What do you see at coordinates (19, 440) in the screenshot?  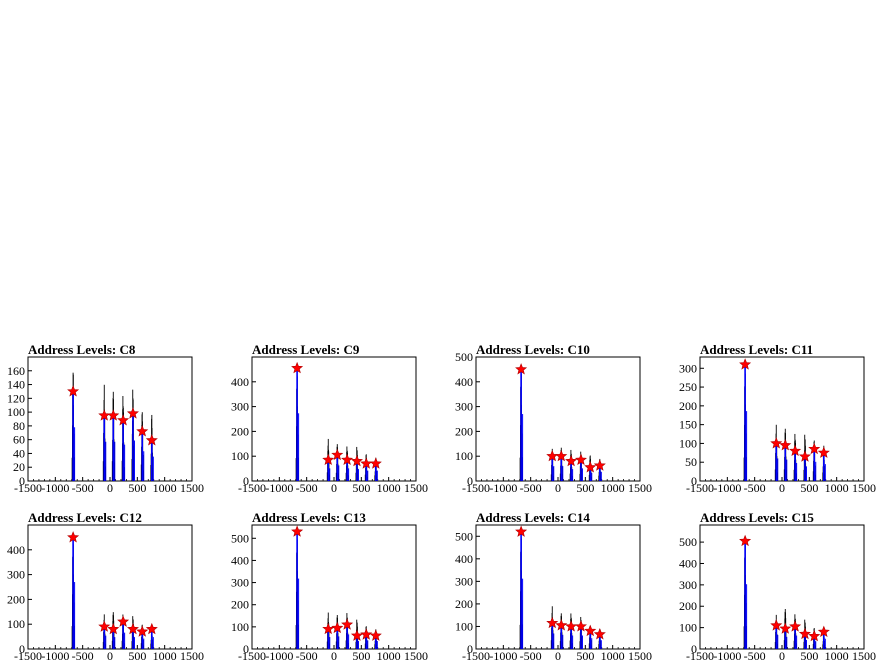 I see `y-tick-label: 60` at bounding box center [19, 440].